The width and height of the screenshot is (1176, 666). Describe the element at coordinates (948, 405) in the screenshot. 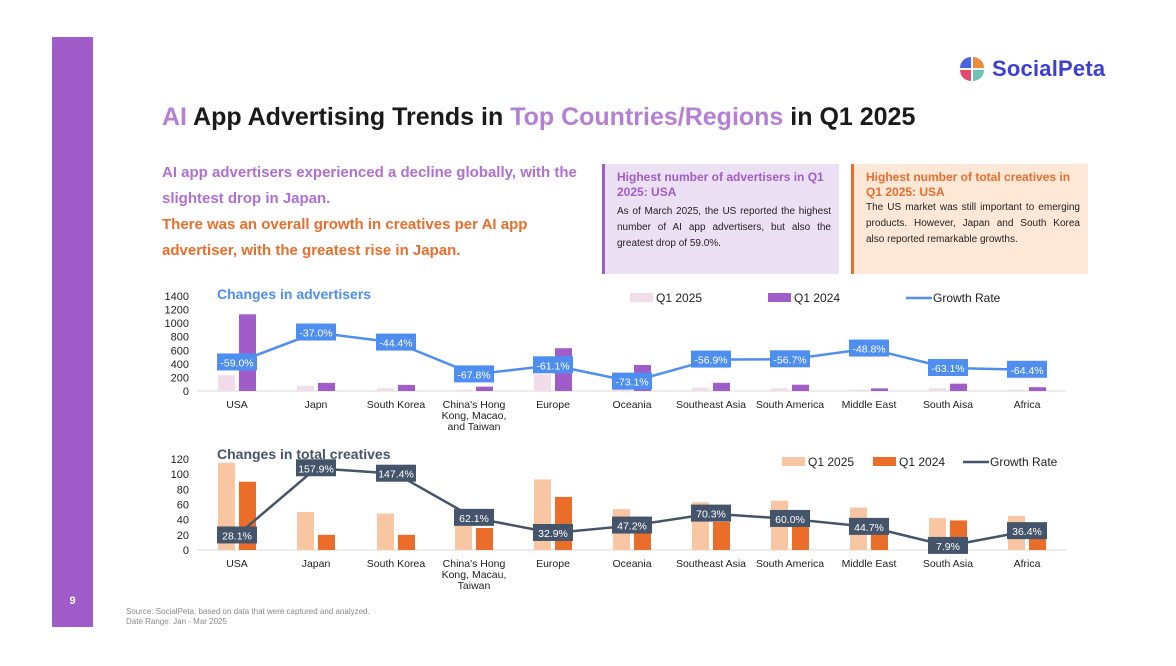

I see `category-label: South Aisa` at that location.